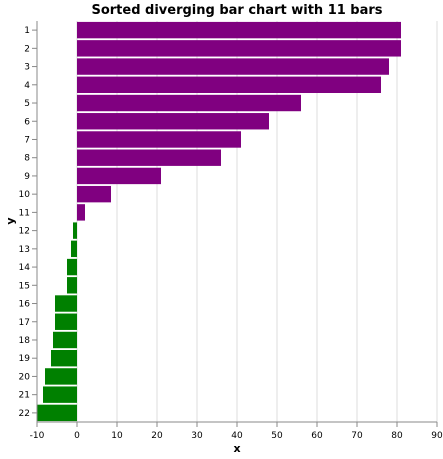 This screenshot has height=459, width=443. Describe the element at coordinates (24, 250) in the screenshot. I see `y-tick-label: 13` at that location.